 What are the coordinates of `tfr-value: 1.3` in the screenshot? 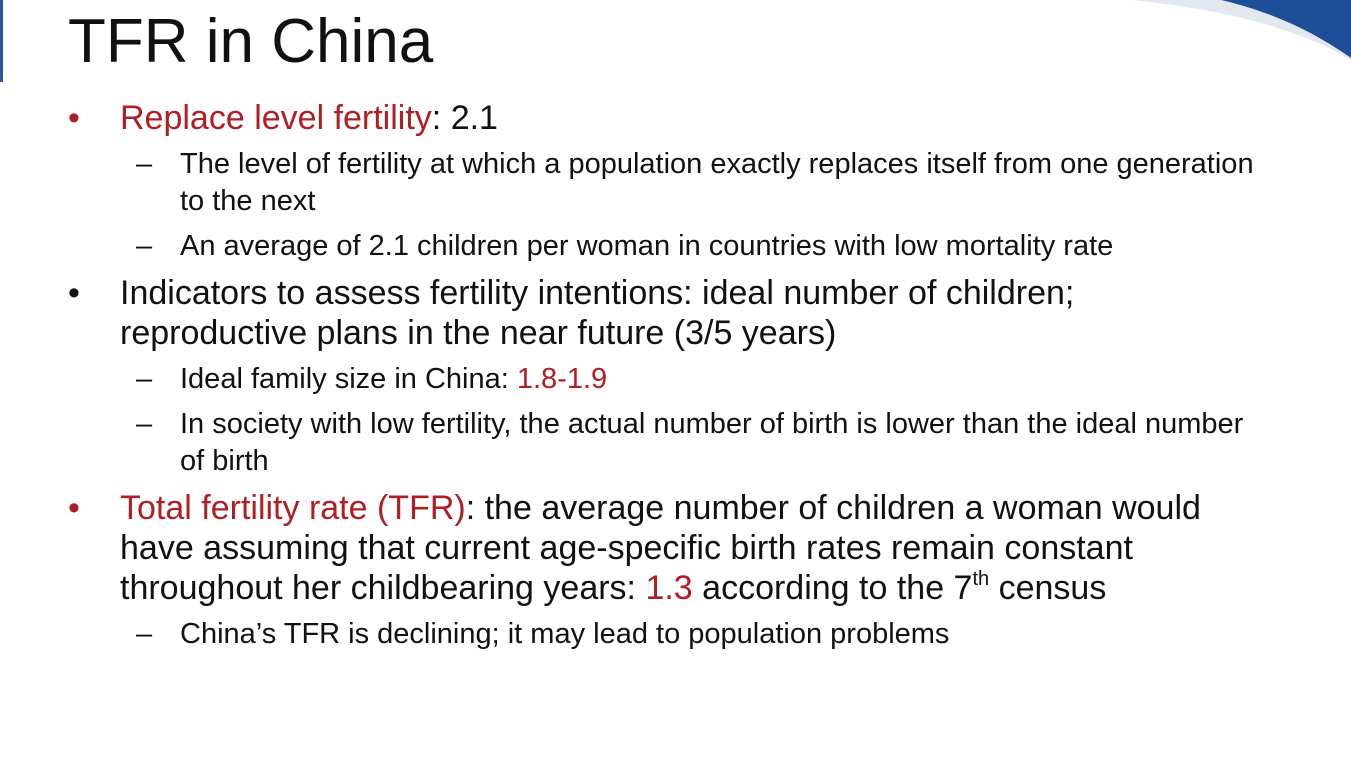 It's located at (669, 588).